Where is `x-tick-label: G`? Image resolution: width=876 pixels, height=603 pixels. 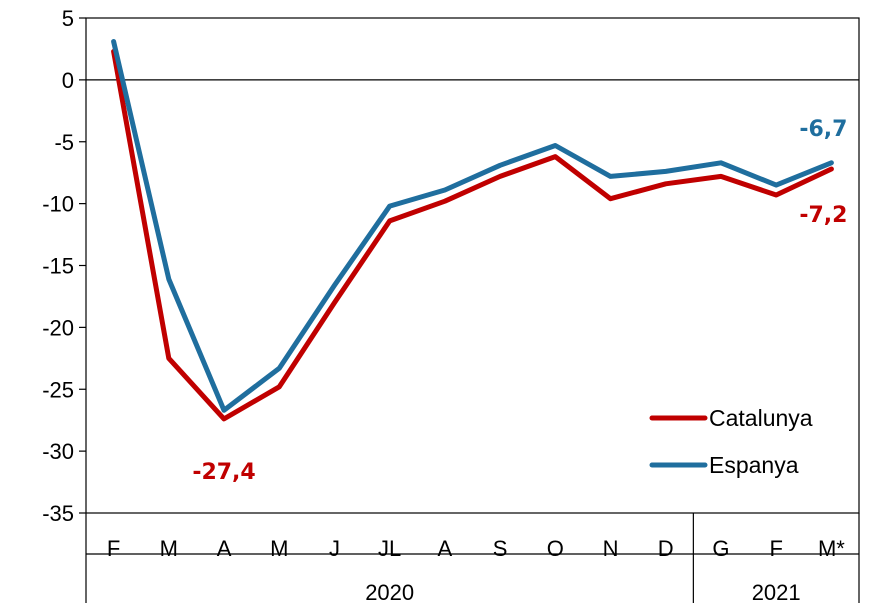
x-tick-label: G is located at coordinates (720, 548).